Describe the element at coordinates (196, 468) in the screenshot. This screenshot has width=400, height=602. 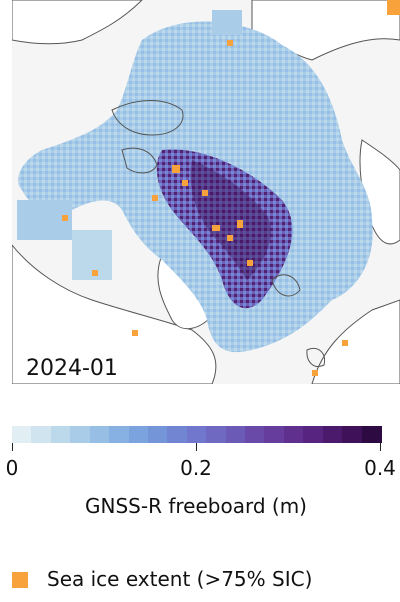
I see `colorbar-ticklabel-1: 0.2` at that location.